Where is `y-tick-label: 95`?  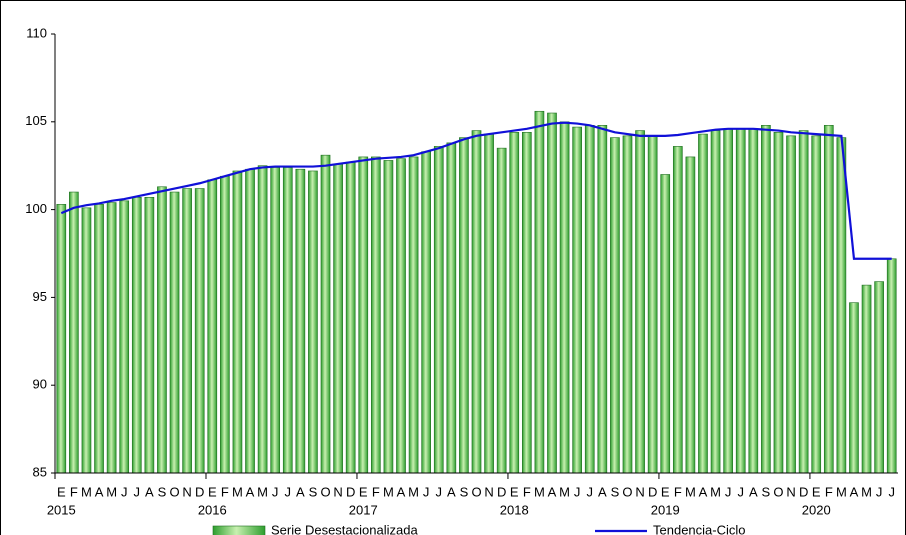
y-tick-label: 95 is located at coordinates (40, 296).